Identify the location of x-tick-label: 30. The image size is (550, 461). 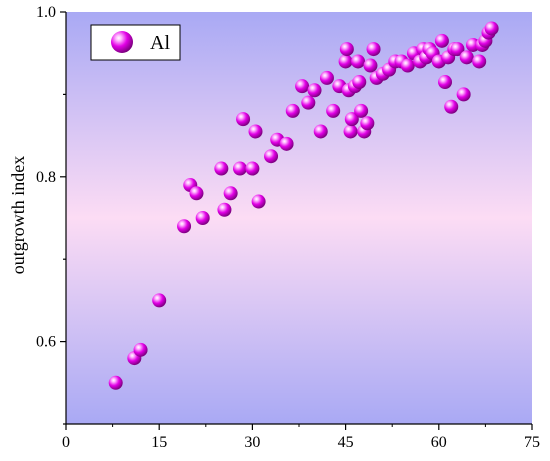
(252, 442).